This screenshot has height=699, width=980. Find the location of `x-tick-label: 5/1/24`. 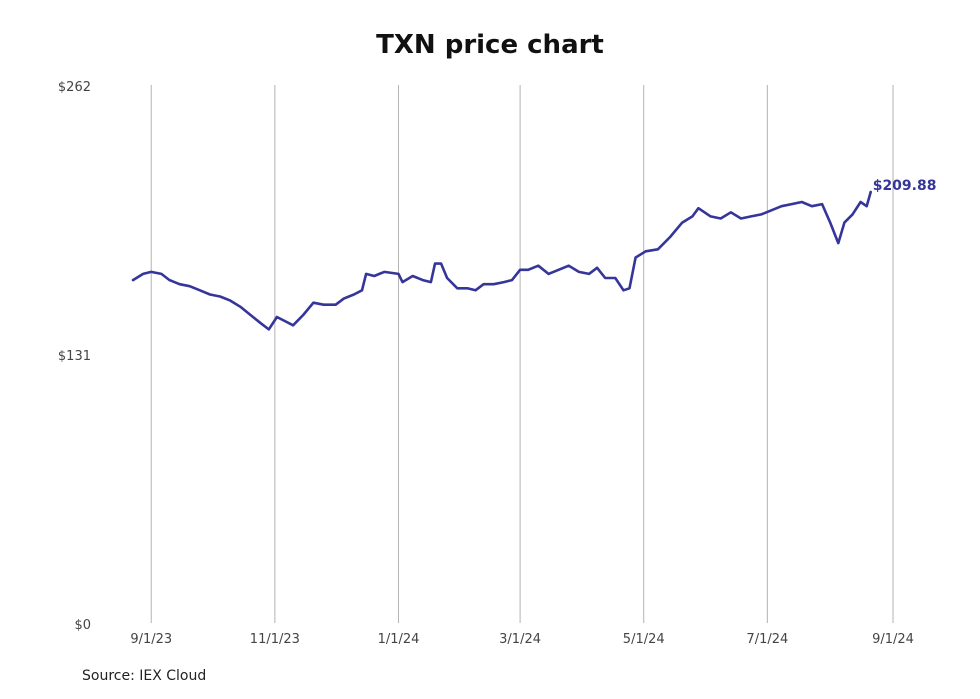

x-tick-label: 5/1/24 is located at coordinates (644, 639).